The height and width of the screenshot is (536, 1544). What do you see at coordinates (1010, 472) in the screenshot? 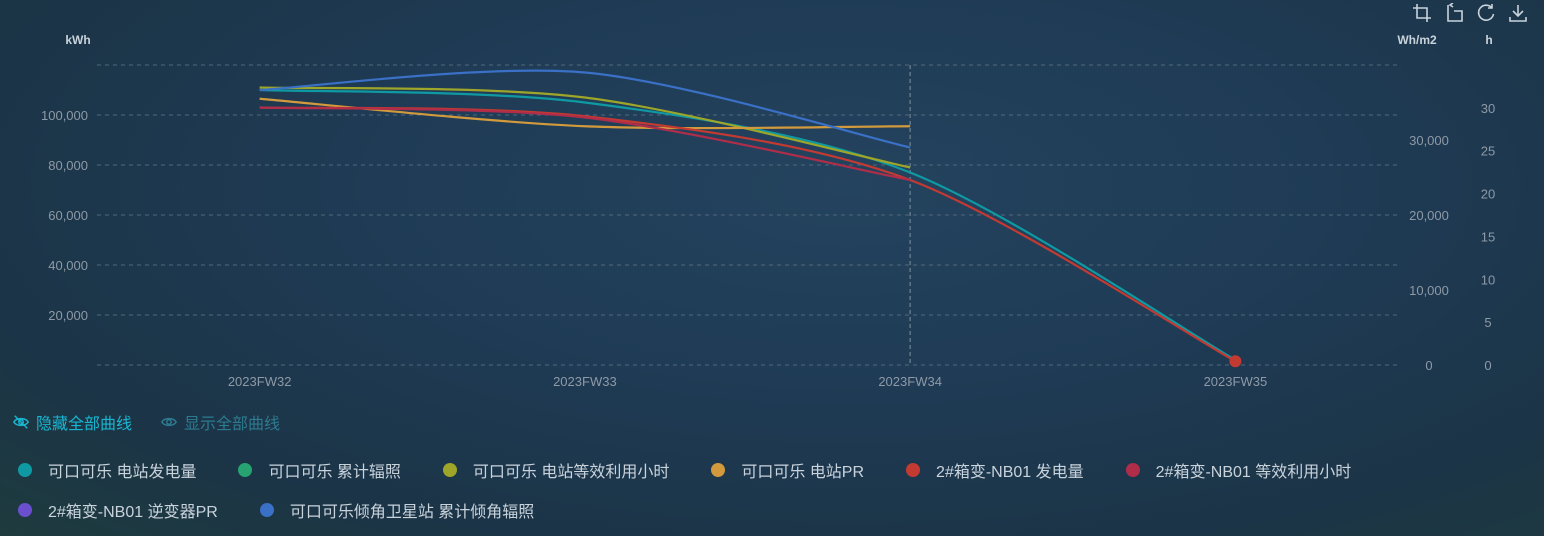
I see `legend-label: 2#箱变-NB01 发电量` at bounding box center [1010, 472].